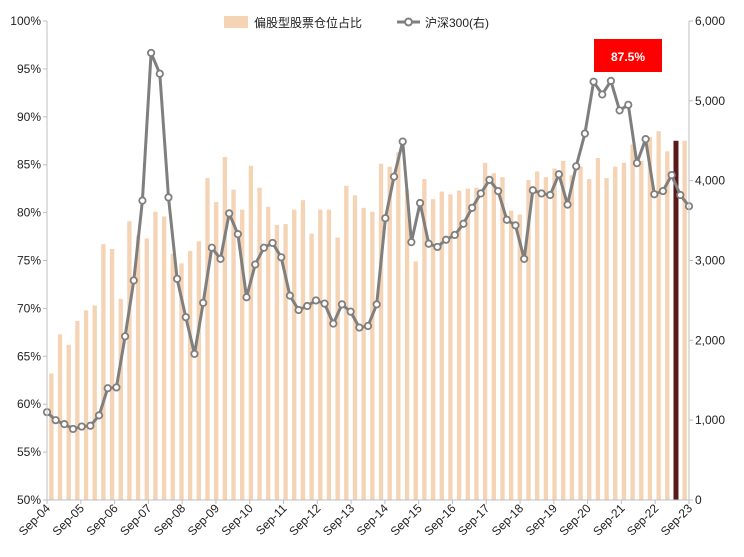 This screenshot has width=744, height=557. I want to click on annotation-box, so click(628, 55).